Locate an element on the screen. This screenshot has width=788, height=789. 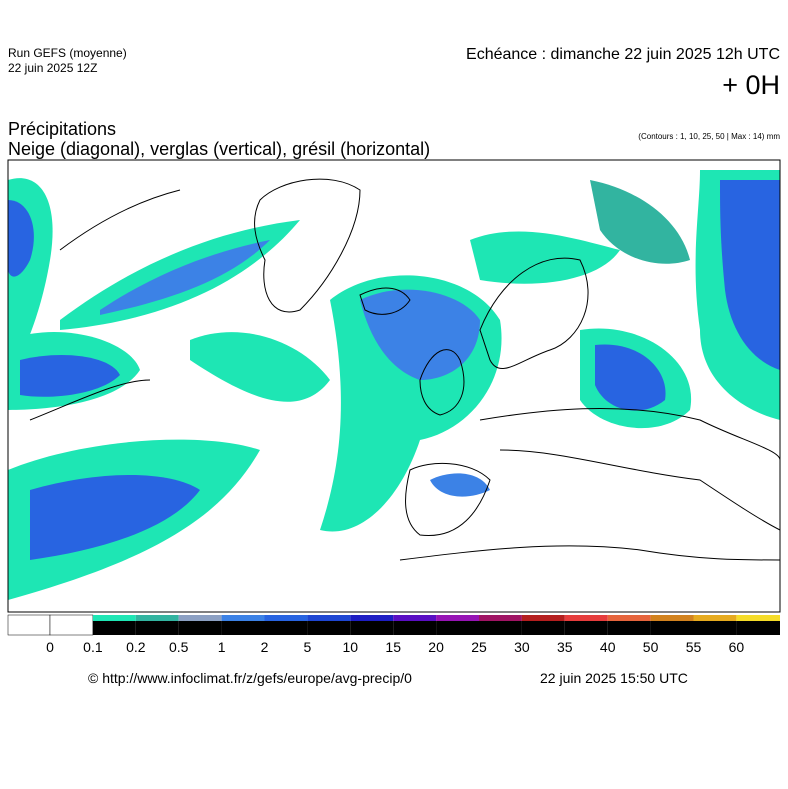
generated: 22 juin 2025 15:50 UTC is located at coordinates (614, 678).